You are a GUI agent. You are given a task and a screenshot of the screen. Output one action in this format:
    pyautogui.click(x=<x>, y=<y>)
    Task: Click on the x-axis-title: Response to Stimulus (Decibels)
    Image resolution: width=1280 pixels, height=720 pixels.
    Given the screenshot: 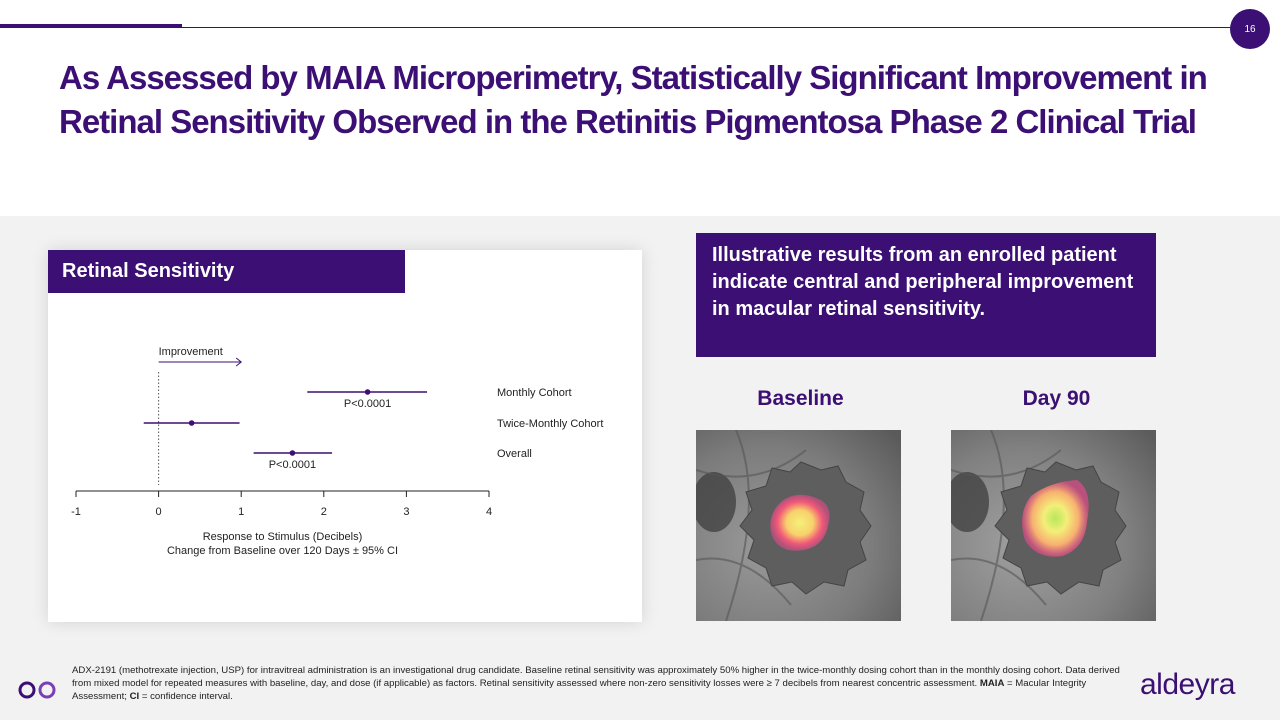 What is the action you would take?
    pyautogui.click(x=283, y=537)
    